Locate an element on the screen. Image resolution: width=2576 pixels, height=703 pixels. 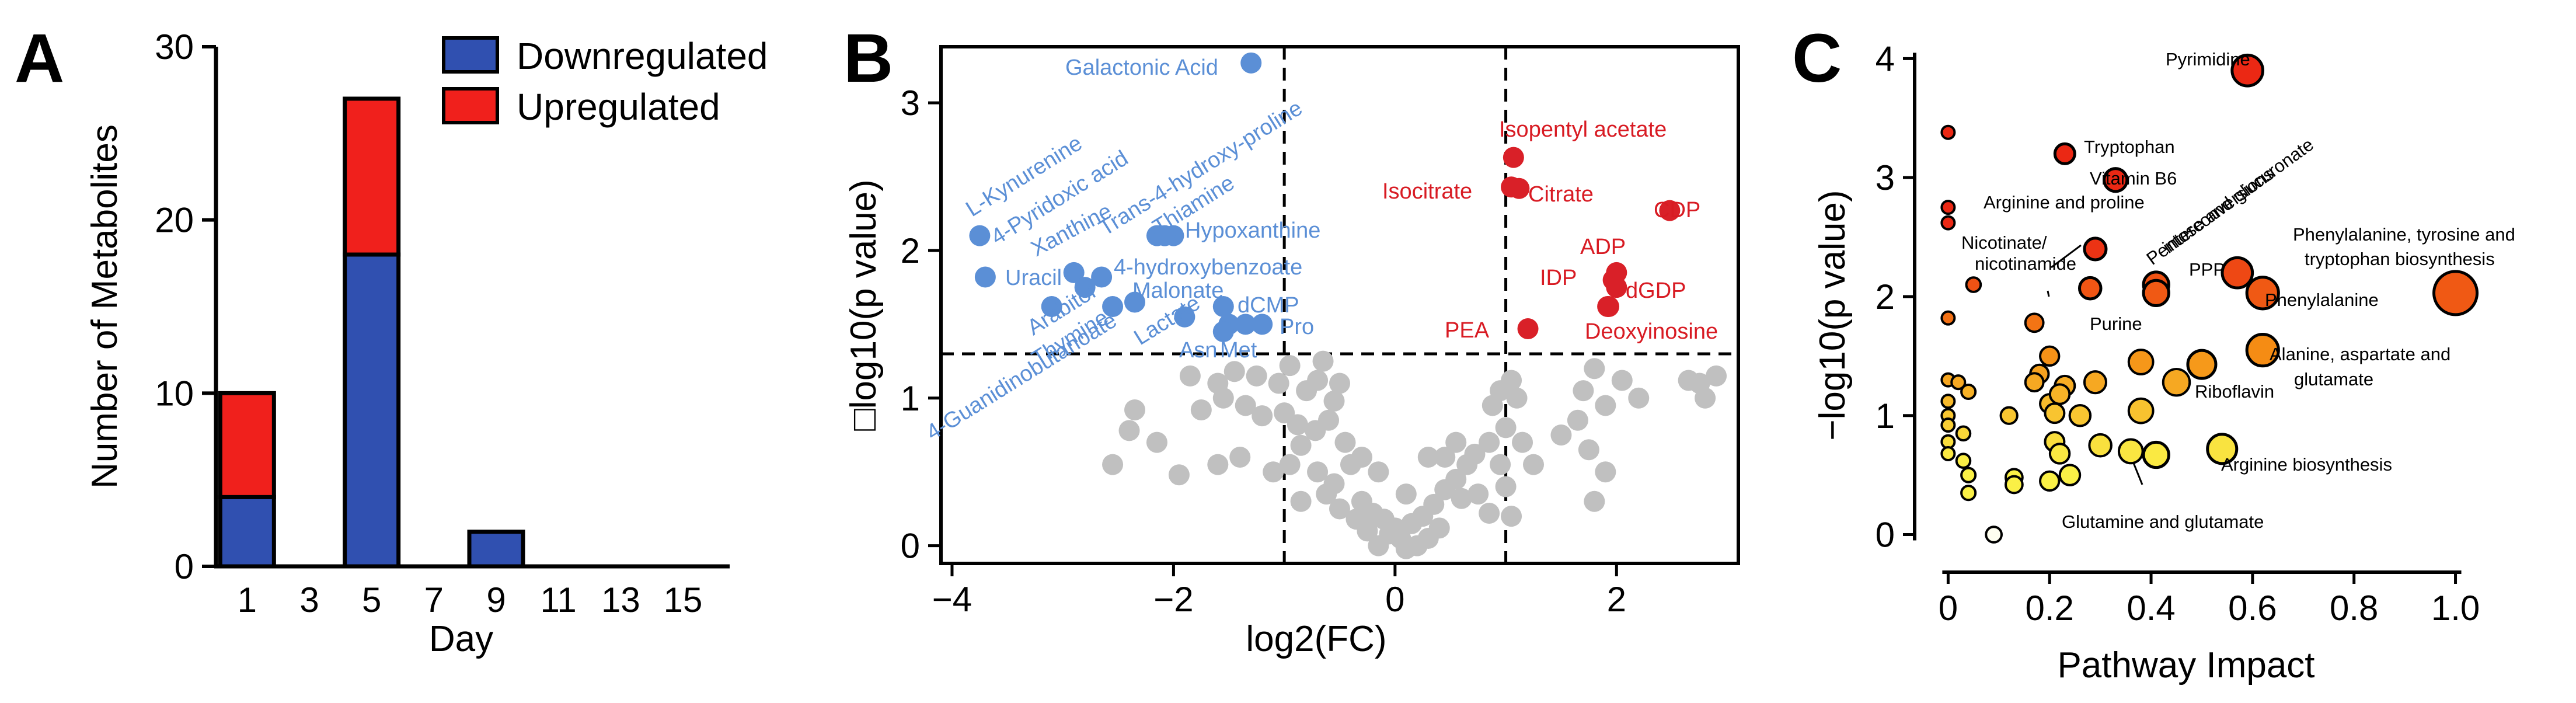
pathway-label: nicotinamide is located at coordinates (2026, 263).